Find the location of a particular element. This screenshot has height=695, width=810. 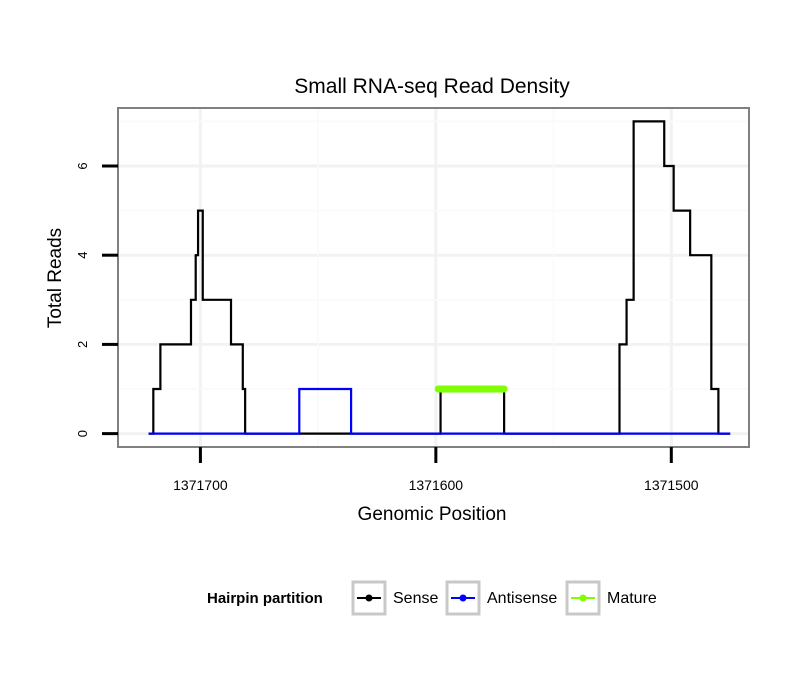

x-tick-label-2: 1371500 is located at coordinates (671, 485).